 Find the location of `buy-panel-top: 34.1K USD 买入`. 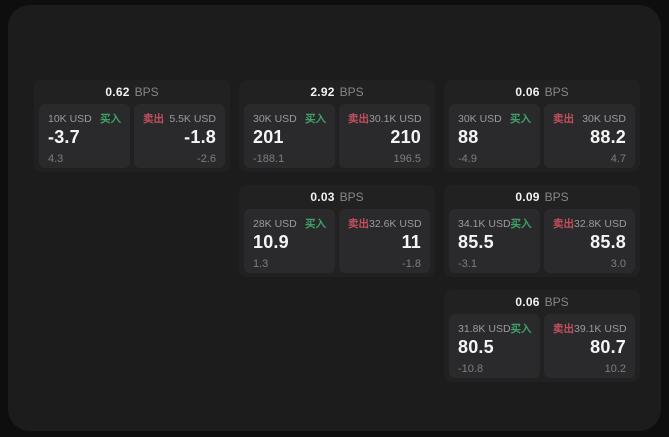

buy-panel-top: 34.1K USD 买入 is located at coordinates (495, 223).